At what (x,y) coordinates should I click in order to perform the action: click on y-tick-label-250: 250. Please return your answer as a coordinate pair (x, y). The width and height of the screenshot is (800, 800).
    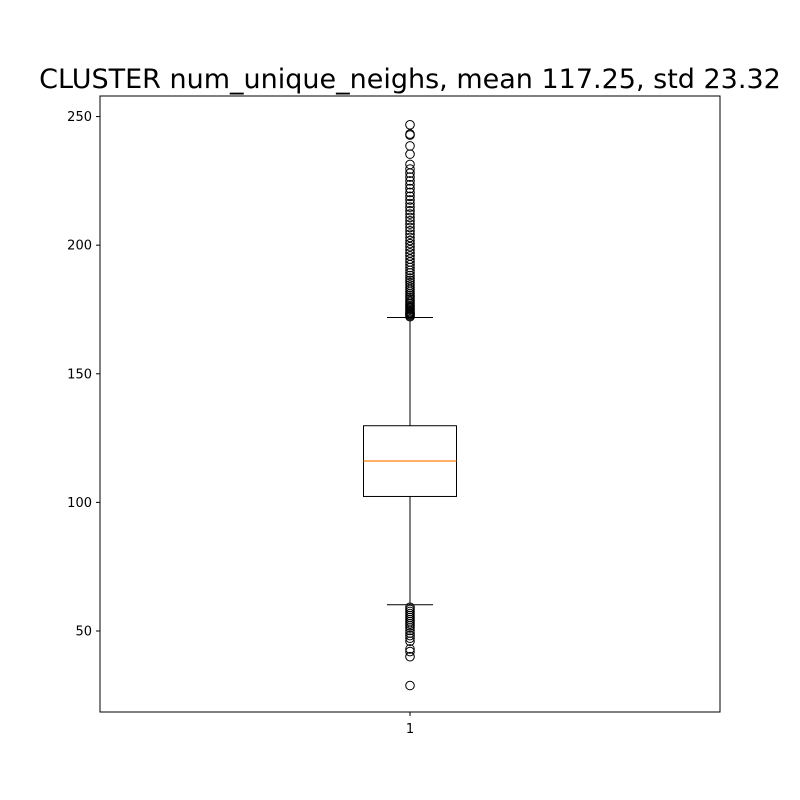
    Looking at the image, I should click on (79, 117).